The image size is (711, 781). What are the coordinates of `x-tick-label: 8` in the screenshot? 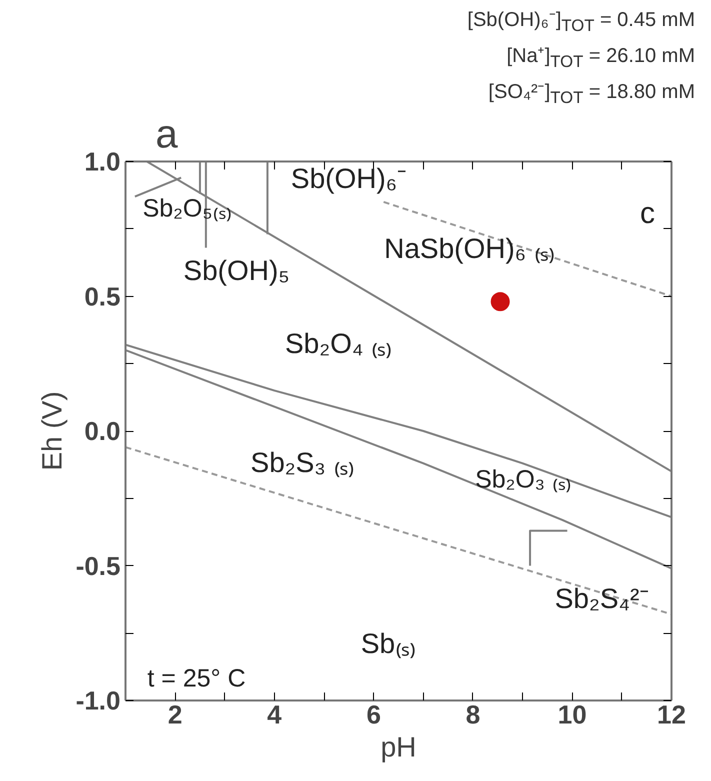 It's located at (473, 715).